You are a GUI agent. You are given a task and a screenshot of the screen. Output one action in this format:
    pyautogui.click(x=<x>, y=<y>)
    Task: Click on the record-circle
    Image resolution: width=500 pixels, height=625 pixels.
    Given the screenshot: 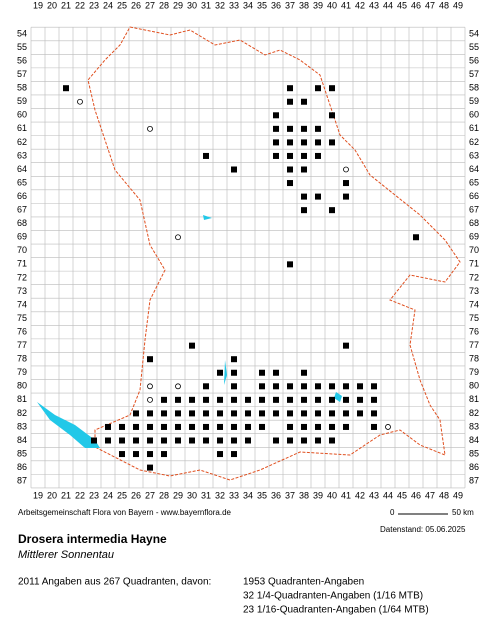 What is the action you would take?
    pyautogui.click(x=178, y=237)
    